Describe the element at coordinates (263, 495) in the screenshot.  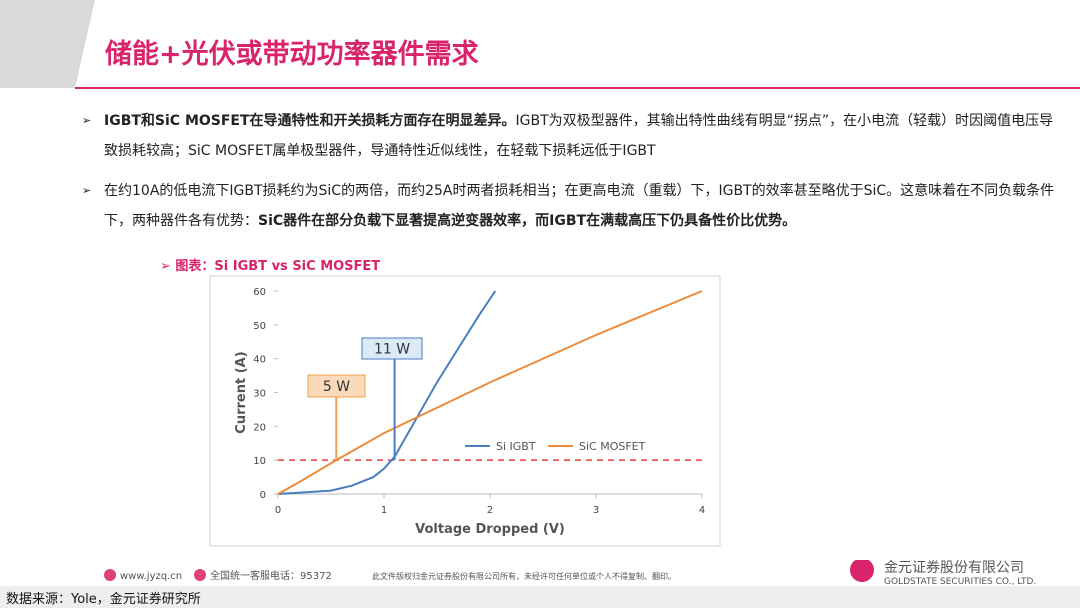
I see `y-tick-label: 0` at that location.